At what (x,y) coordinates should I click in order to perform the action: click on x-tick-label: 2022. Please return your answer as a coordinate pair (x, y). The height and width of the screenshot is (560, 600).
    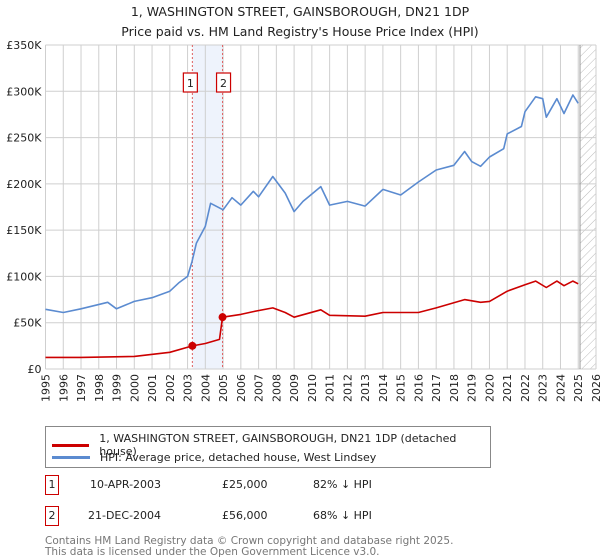
    Looking at the image, I should click on (525, 388).